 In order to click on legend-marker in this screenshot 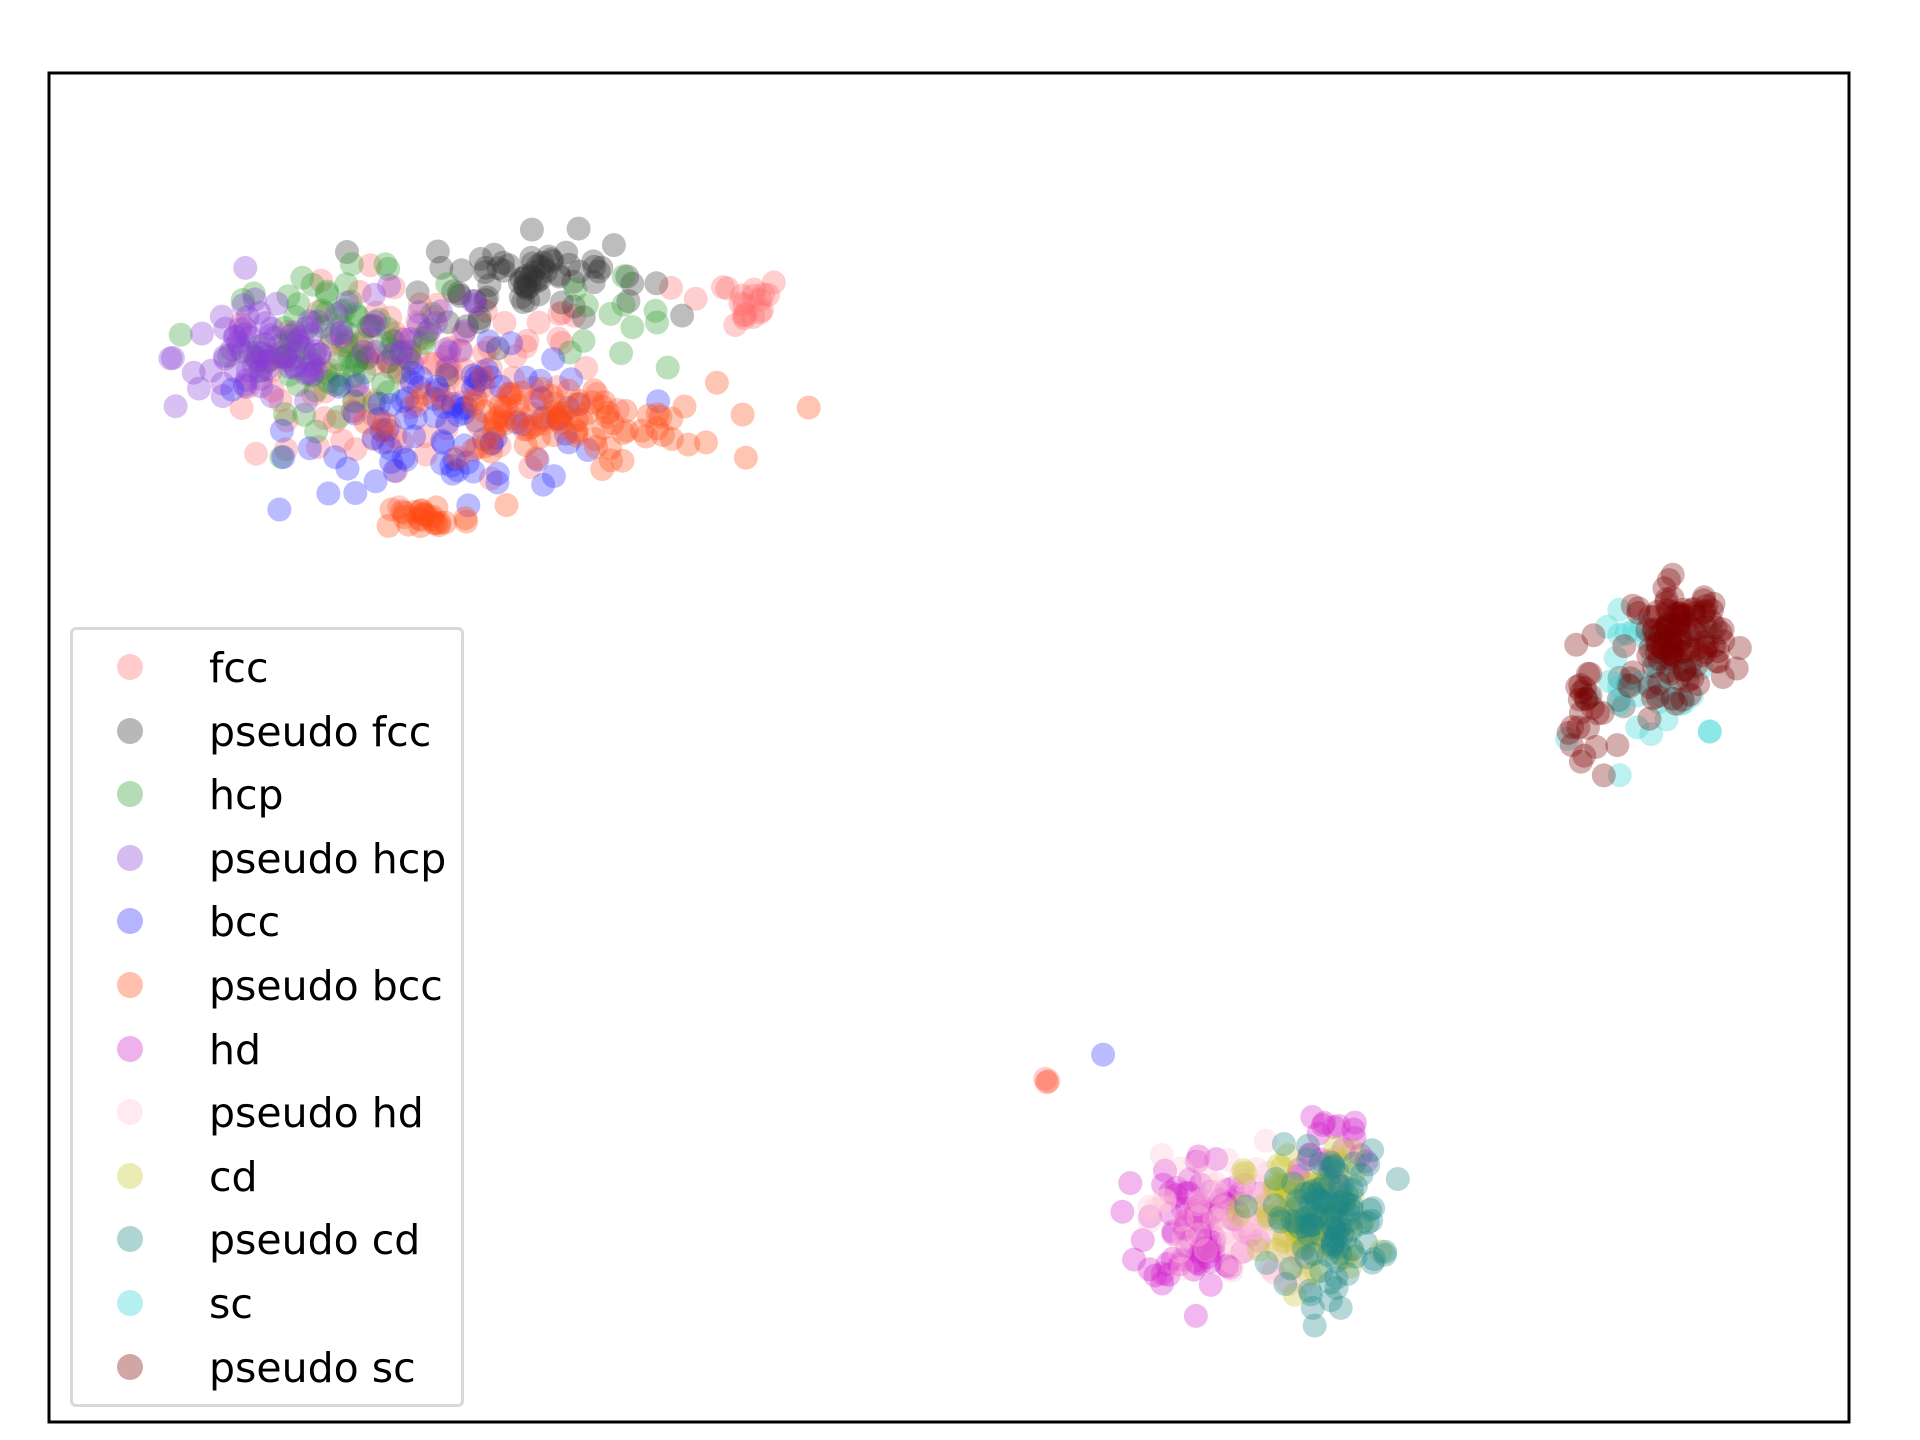, I will do `click(130, 1048)`.